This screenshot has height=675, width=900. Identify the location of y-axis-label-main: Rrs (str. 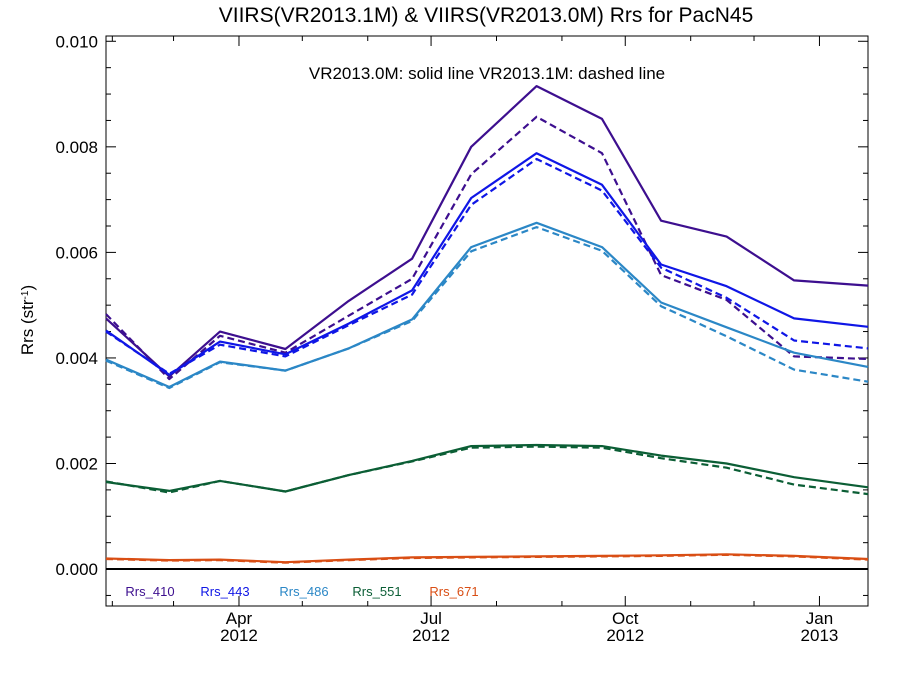
(27, 327).